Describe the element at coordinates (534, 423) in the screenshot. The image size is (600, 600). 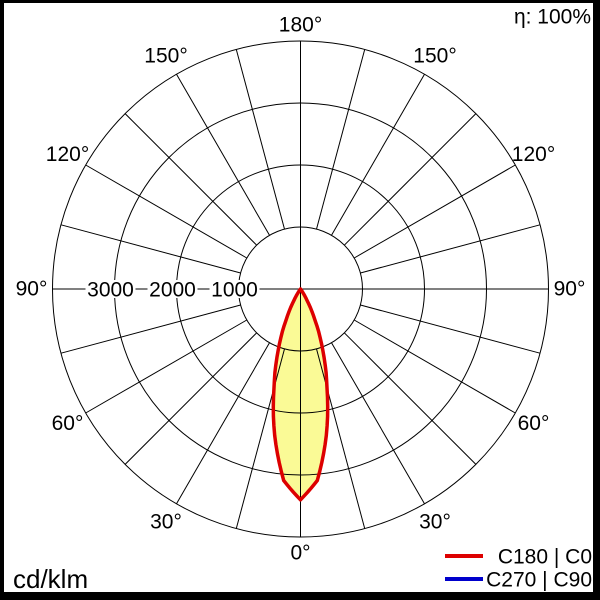
I see `angle-label-60-right: 60°` at that location.